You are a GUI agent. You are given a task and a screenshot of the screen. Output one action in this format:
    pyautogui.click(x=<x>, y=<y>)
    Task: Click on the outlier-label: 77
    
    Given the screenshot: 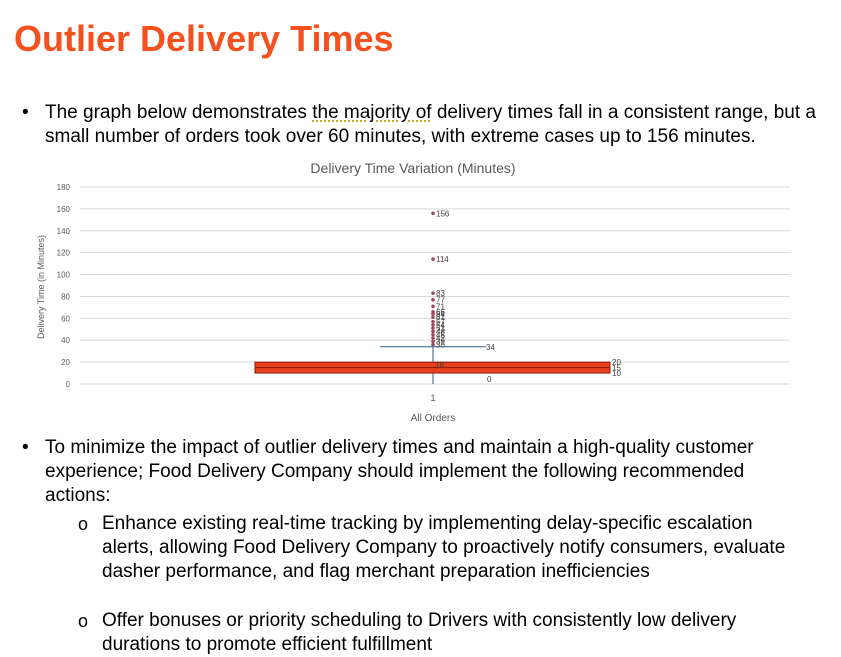 What is the action you would take?
    pyautogui.click(x=440, y=300)
    